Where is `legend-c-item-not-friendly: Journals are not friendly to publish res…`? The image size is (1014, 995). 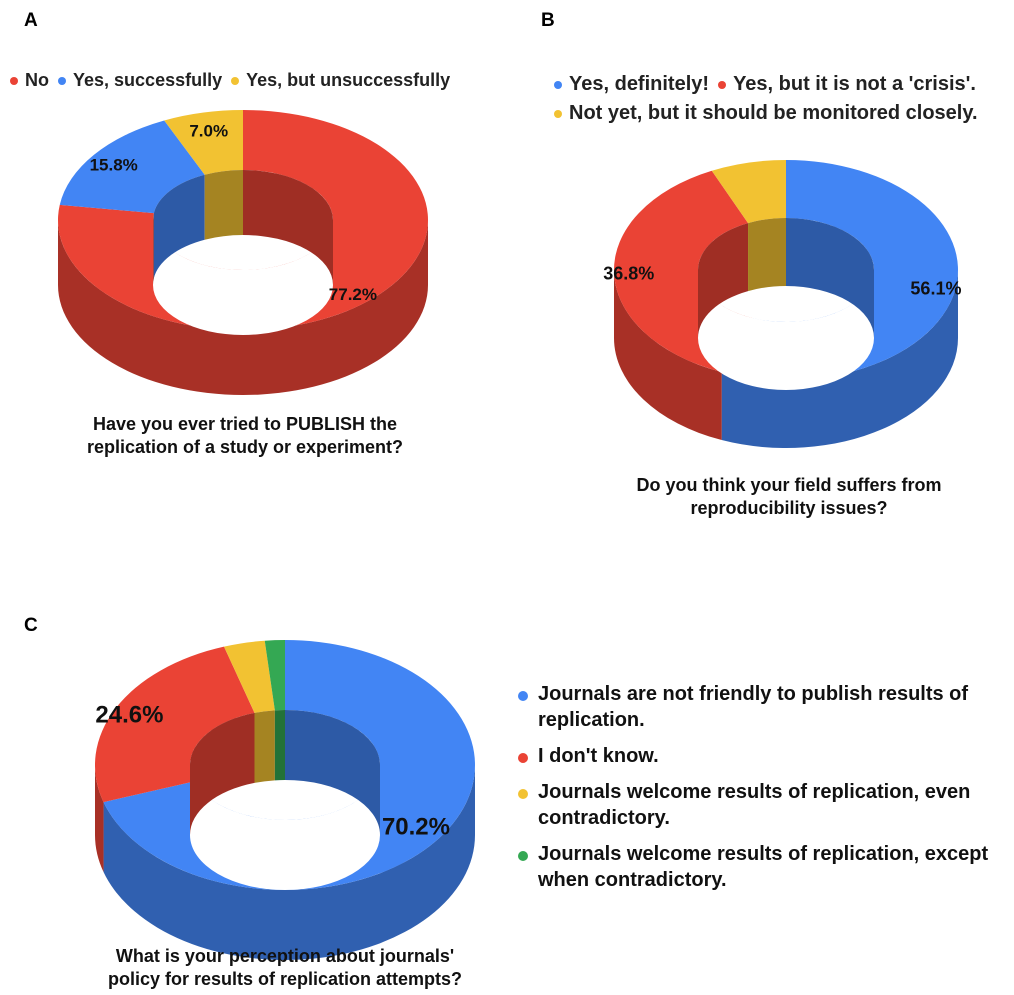
legend-c-item-not-friendly: Journals are not friendly to publish res… is located at coordinates (759, 707).